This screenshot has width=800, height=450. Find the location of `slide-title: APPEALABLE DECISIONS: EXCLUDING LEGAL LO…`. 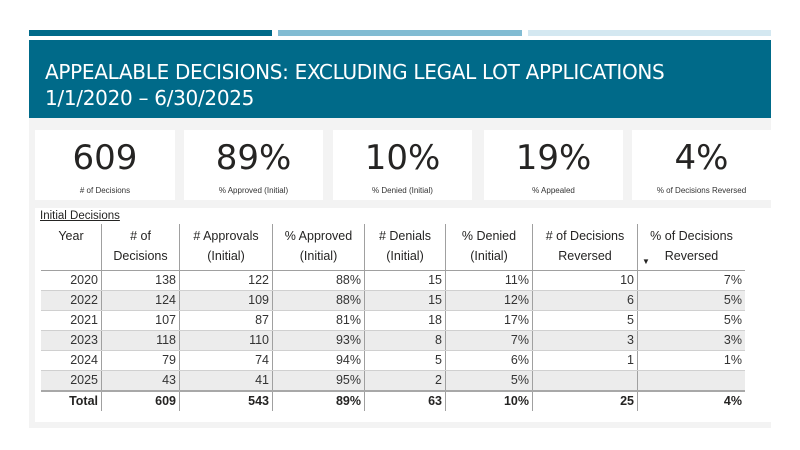

slide-title: APPEALABLE DECISIONS: EXCLUDING LEGAL LO… is located at coordinates (355, 72).